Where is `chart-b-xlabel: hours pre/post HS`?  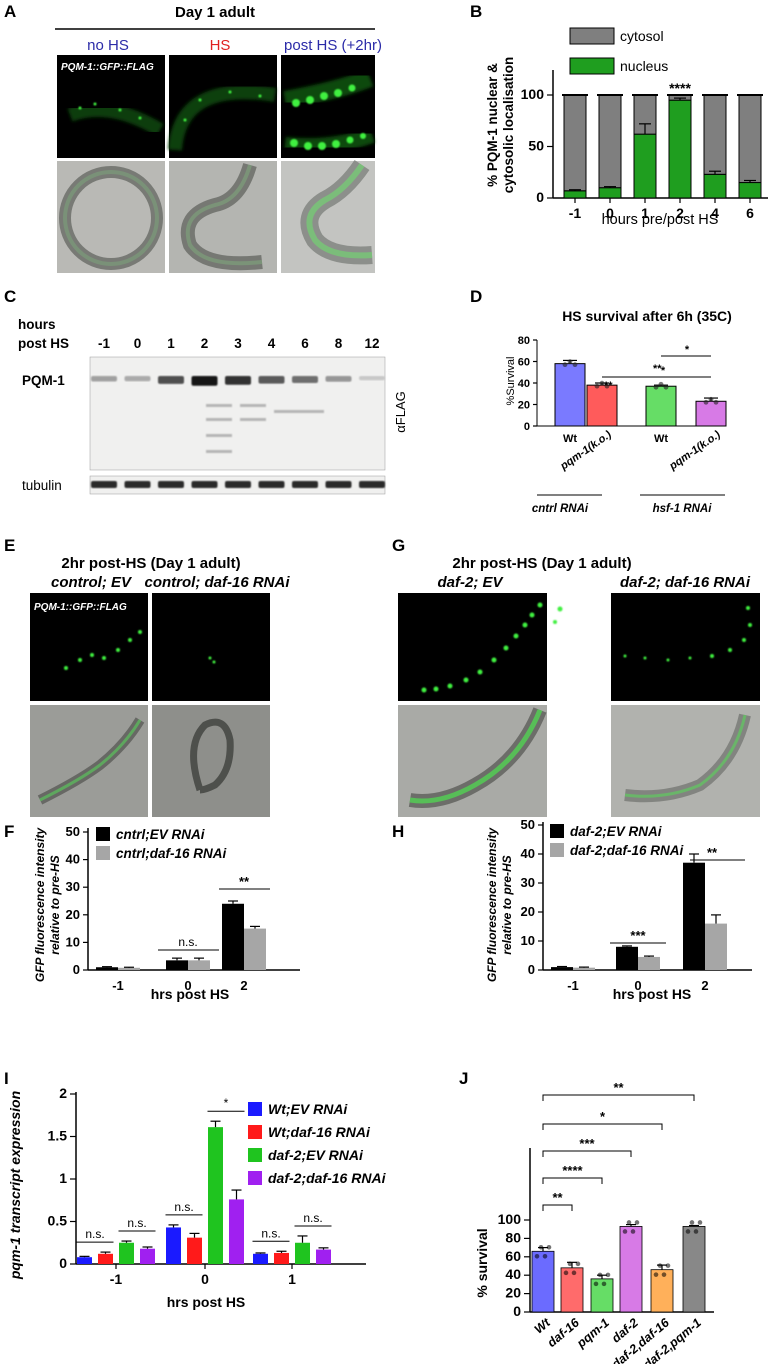
chart-b-xlabel: hours pre/post HS is located at coordinates (660, 220).